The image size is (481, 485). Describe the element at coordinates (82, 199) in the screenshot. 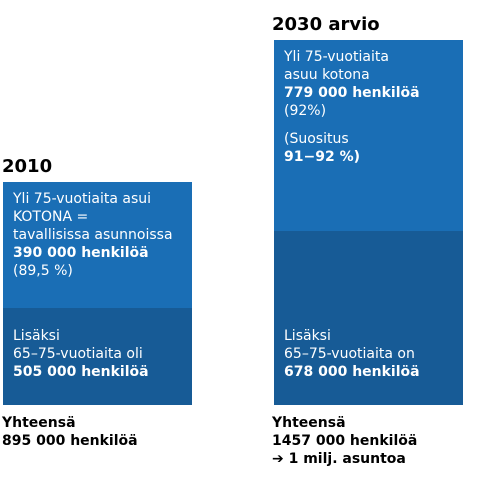

I see `label: Yli 75-vuotiaita asui` at that location.